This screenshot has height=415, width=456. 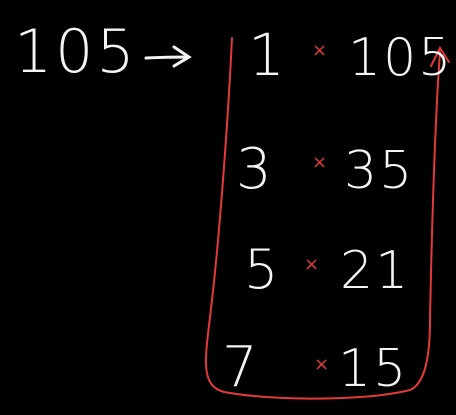 What do you see at coordinates (261, 269) in the screenshot?
I see `factor-left: 5` at bounding box center [261, 269].